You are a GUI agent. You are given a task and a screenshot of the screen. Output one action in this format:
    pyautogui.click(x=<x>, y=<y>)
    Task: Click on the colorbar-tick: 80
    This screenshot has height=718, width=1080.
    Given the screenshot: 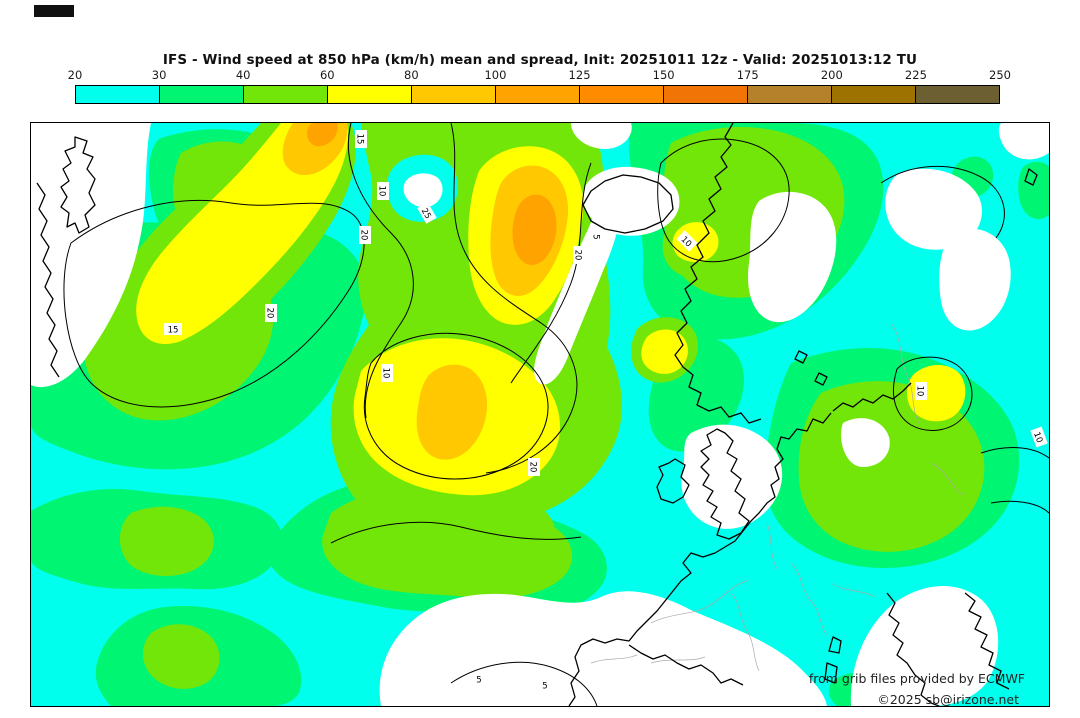 What is the action you would take?
    pyautogui.click(x=411, y=75)
    